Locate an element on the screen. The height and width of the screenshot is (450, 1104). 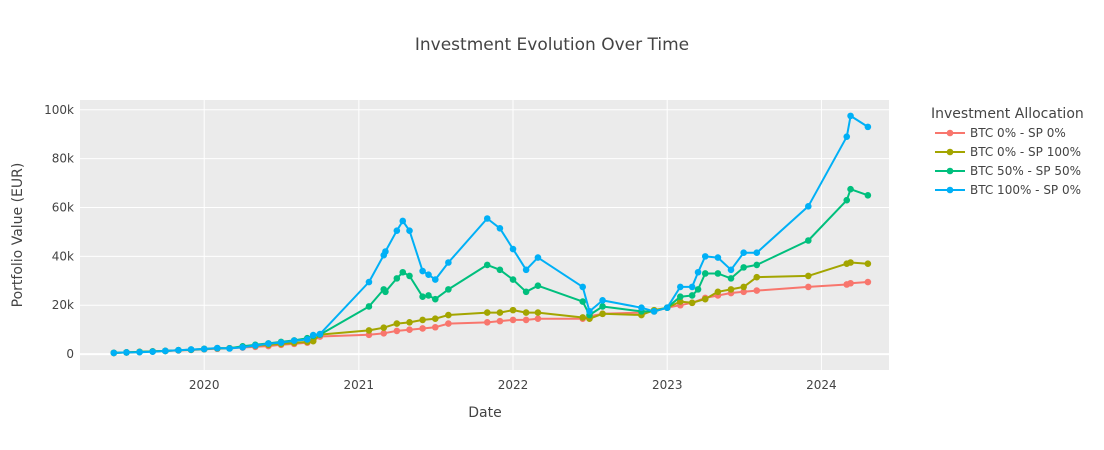
legend-item: BTC 50% - SP 50% is located at coordinates (1008, 171).